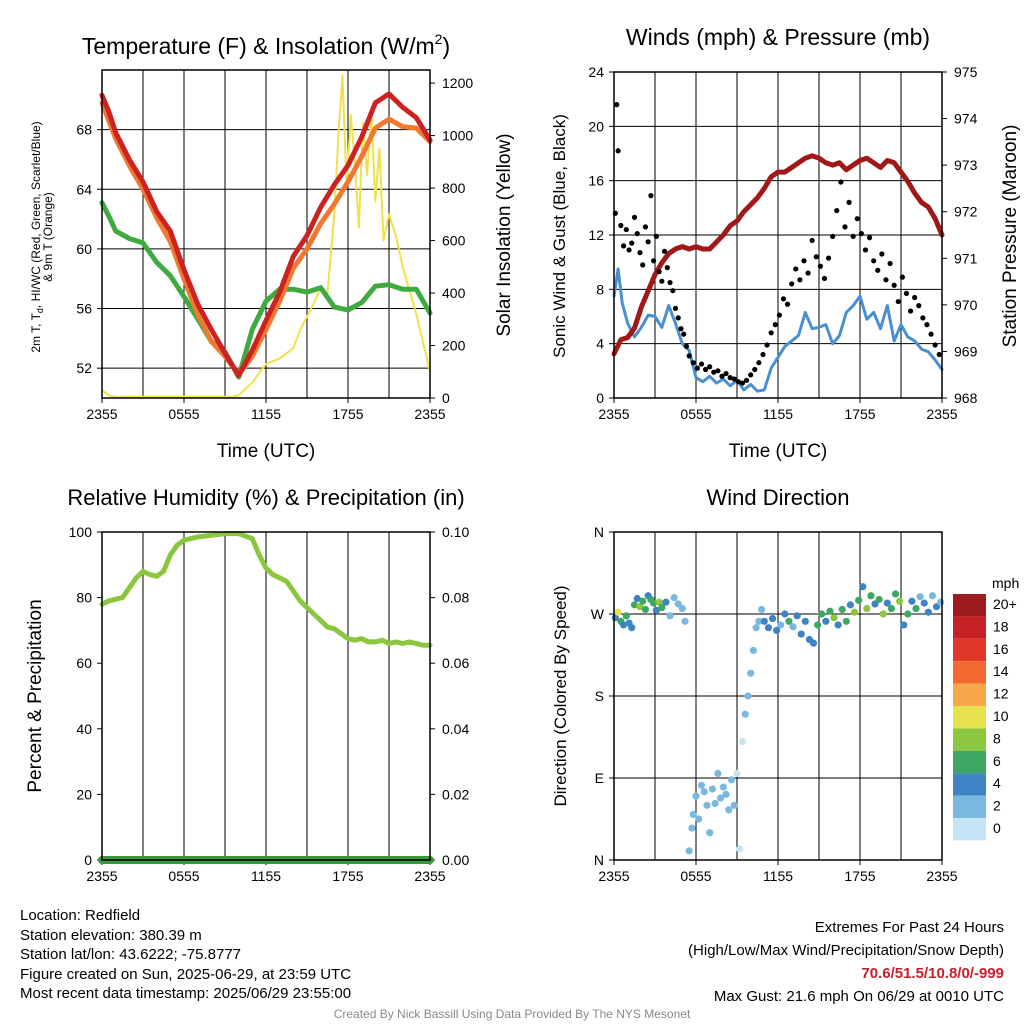 The width and height of the screenshot is (1024, 1024). I want to click on temperature-y-tick-label-right: 1200, so click(457, 83).